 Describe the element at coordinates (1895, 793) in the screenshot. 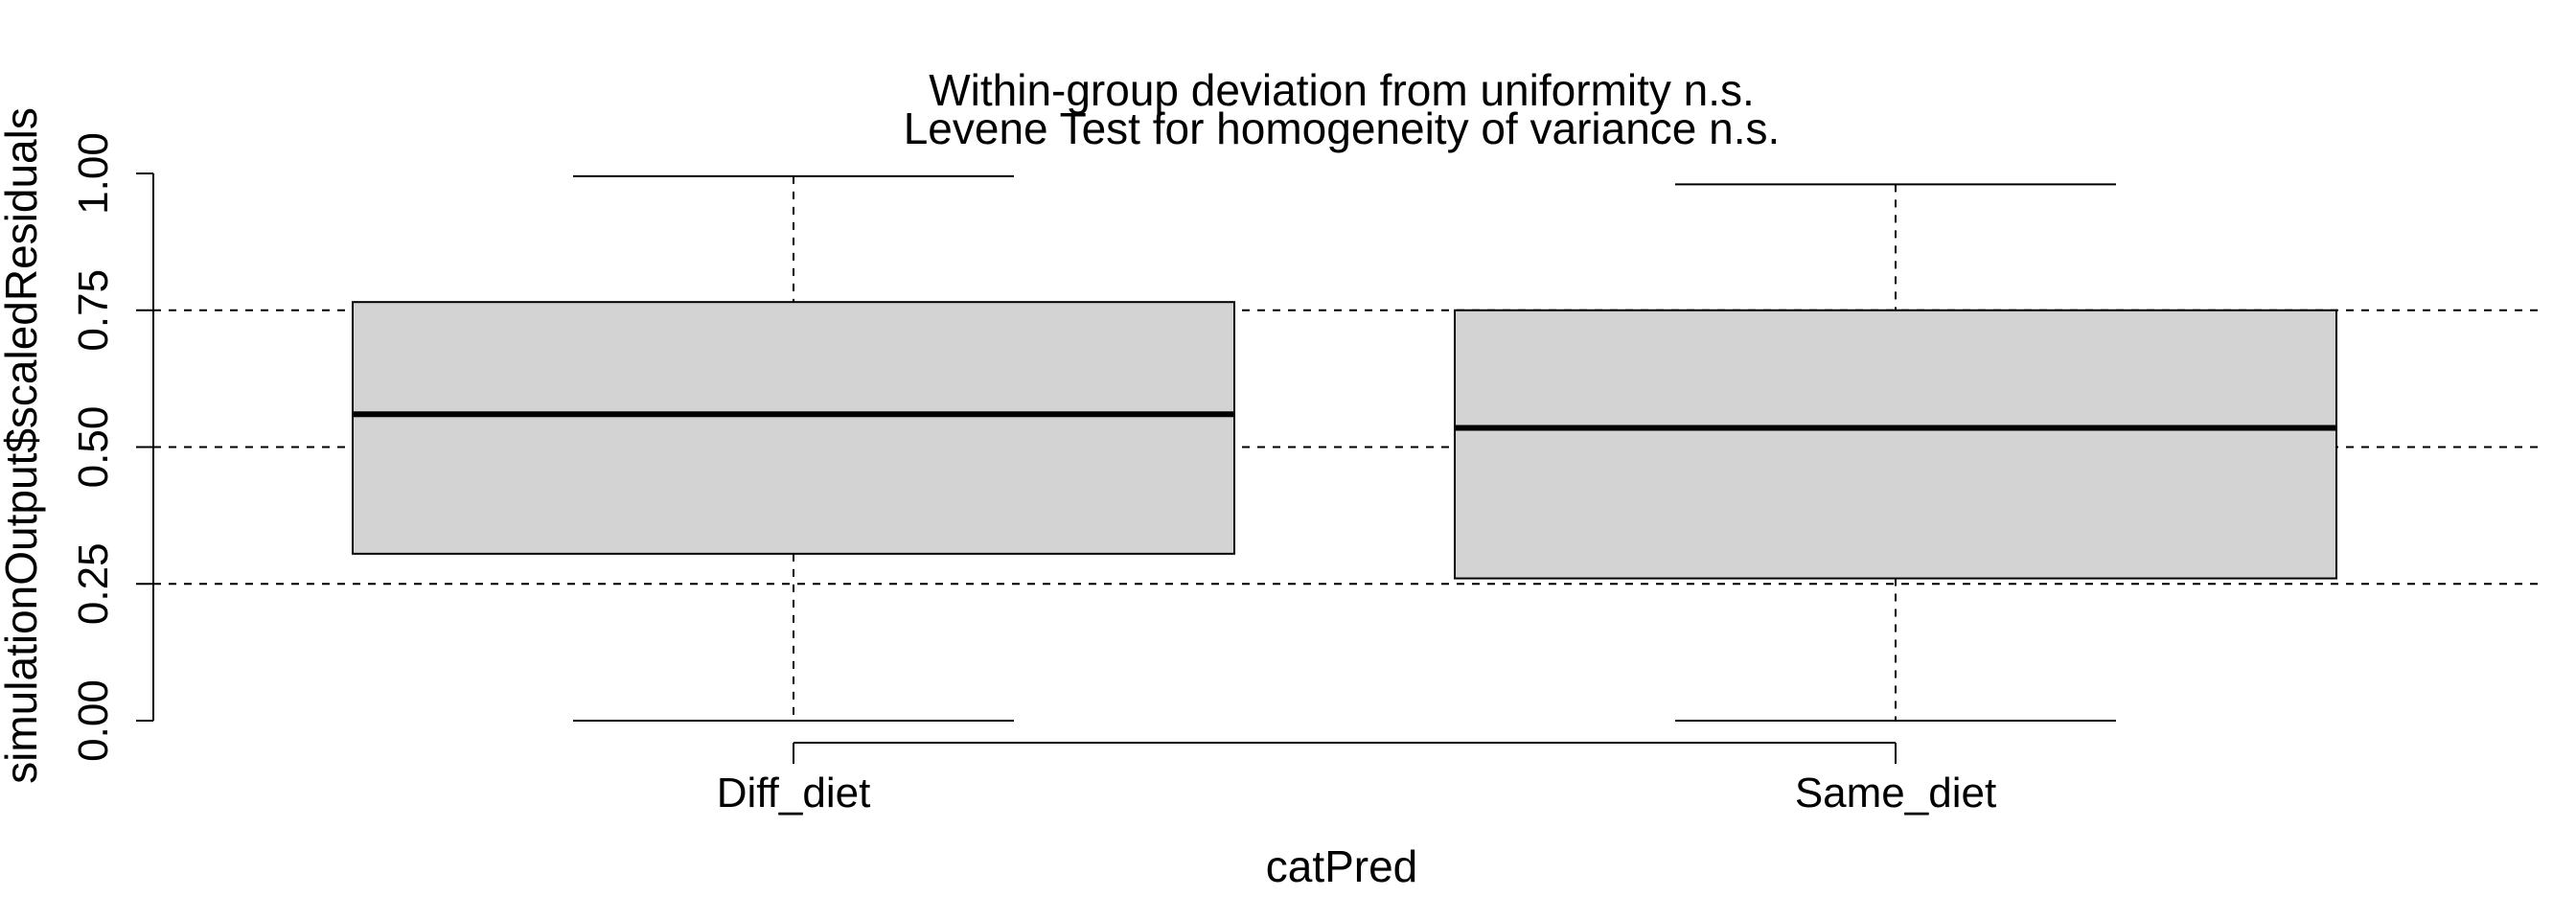

I see `x-tick-label: Same_diet` at that location.